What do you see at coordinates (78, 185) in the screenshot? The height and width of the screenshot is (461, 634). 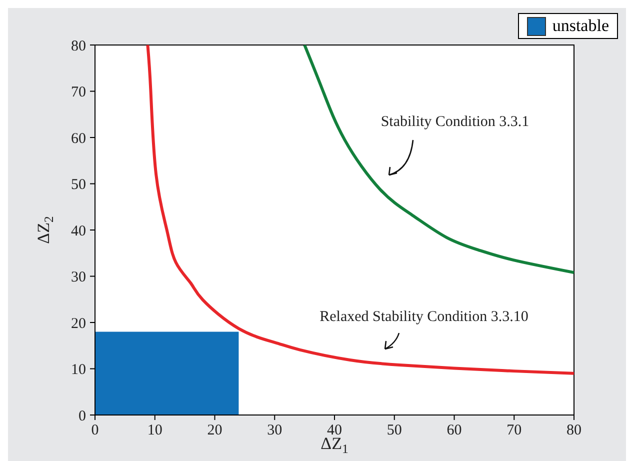 I see `y-tick-label: 50` at bounding box center [78, 185].